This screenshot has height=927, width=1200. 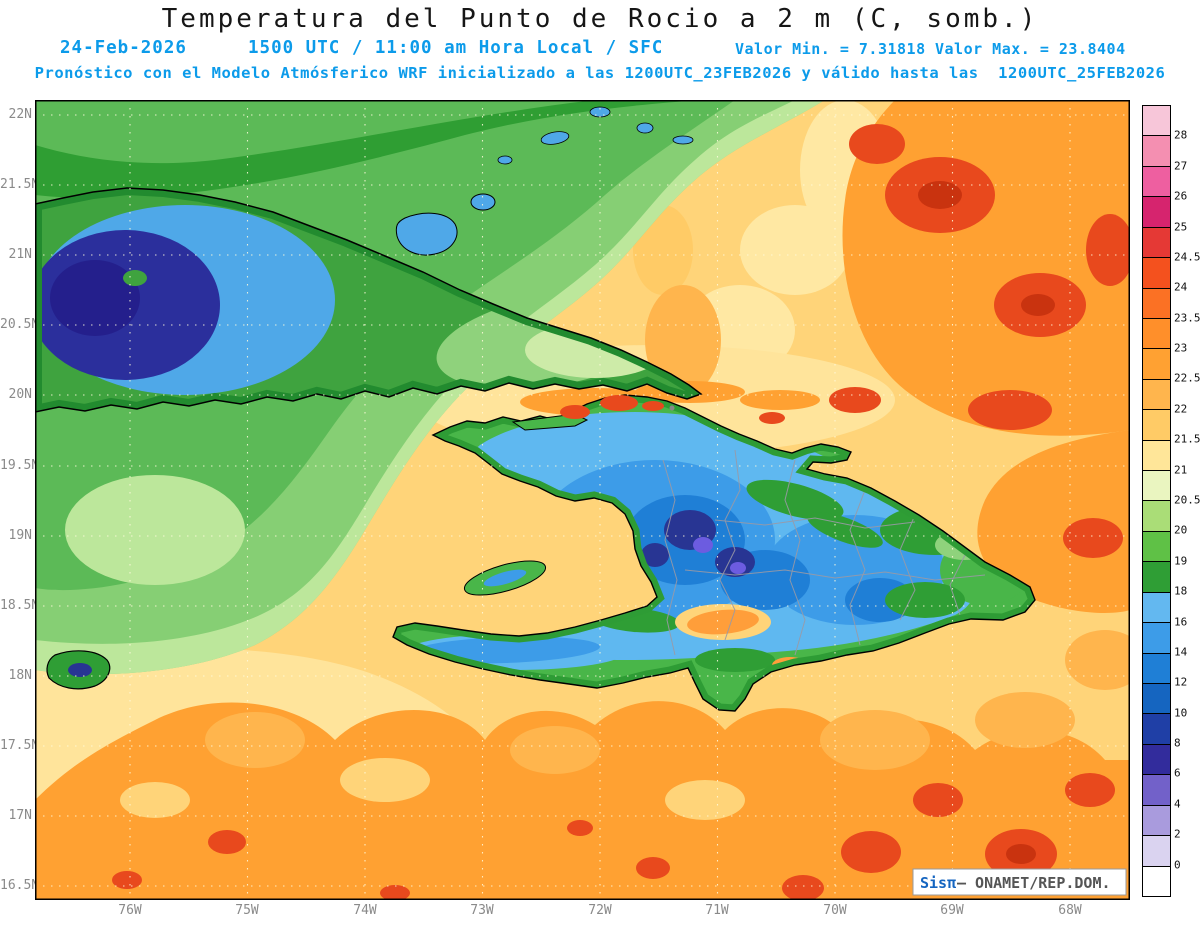 I want to click on lat-tick-label: 16.5N, so click(x=20, y=885).